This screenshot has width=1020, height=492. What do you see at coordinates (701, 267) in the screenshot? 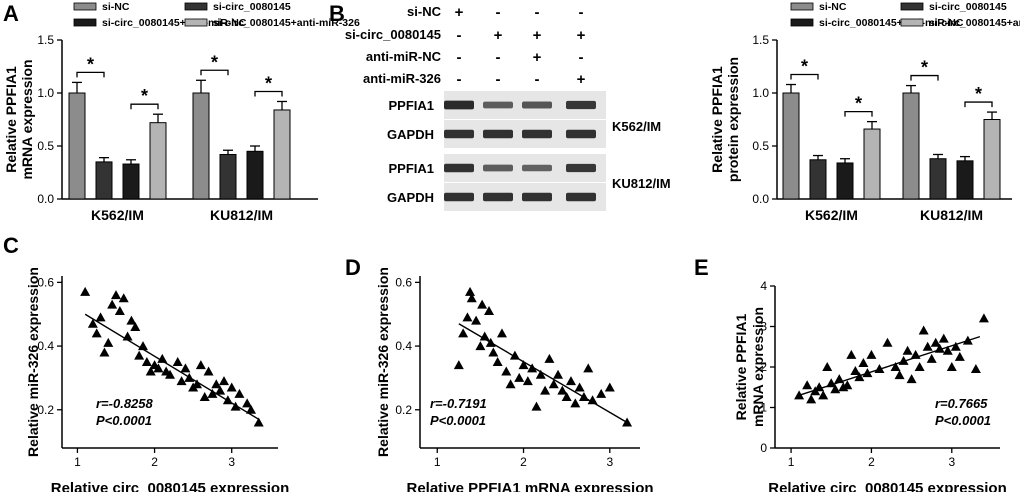
I see `panel-label: E` at bounding box center [701, 267].